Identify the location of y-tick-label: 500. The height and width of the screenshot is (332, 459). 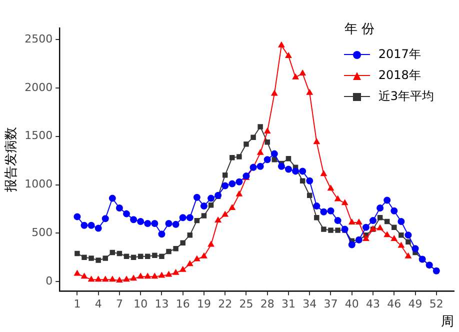
(42, 232).